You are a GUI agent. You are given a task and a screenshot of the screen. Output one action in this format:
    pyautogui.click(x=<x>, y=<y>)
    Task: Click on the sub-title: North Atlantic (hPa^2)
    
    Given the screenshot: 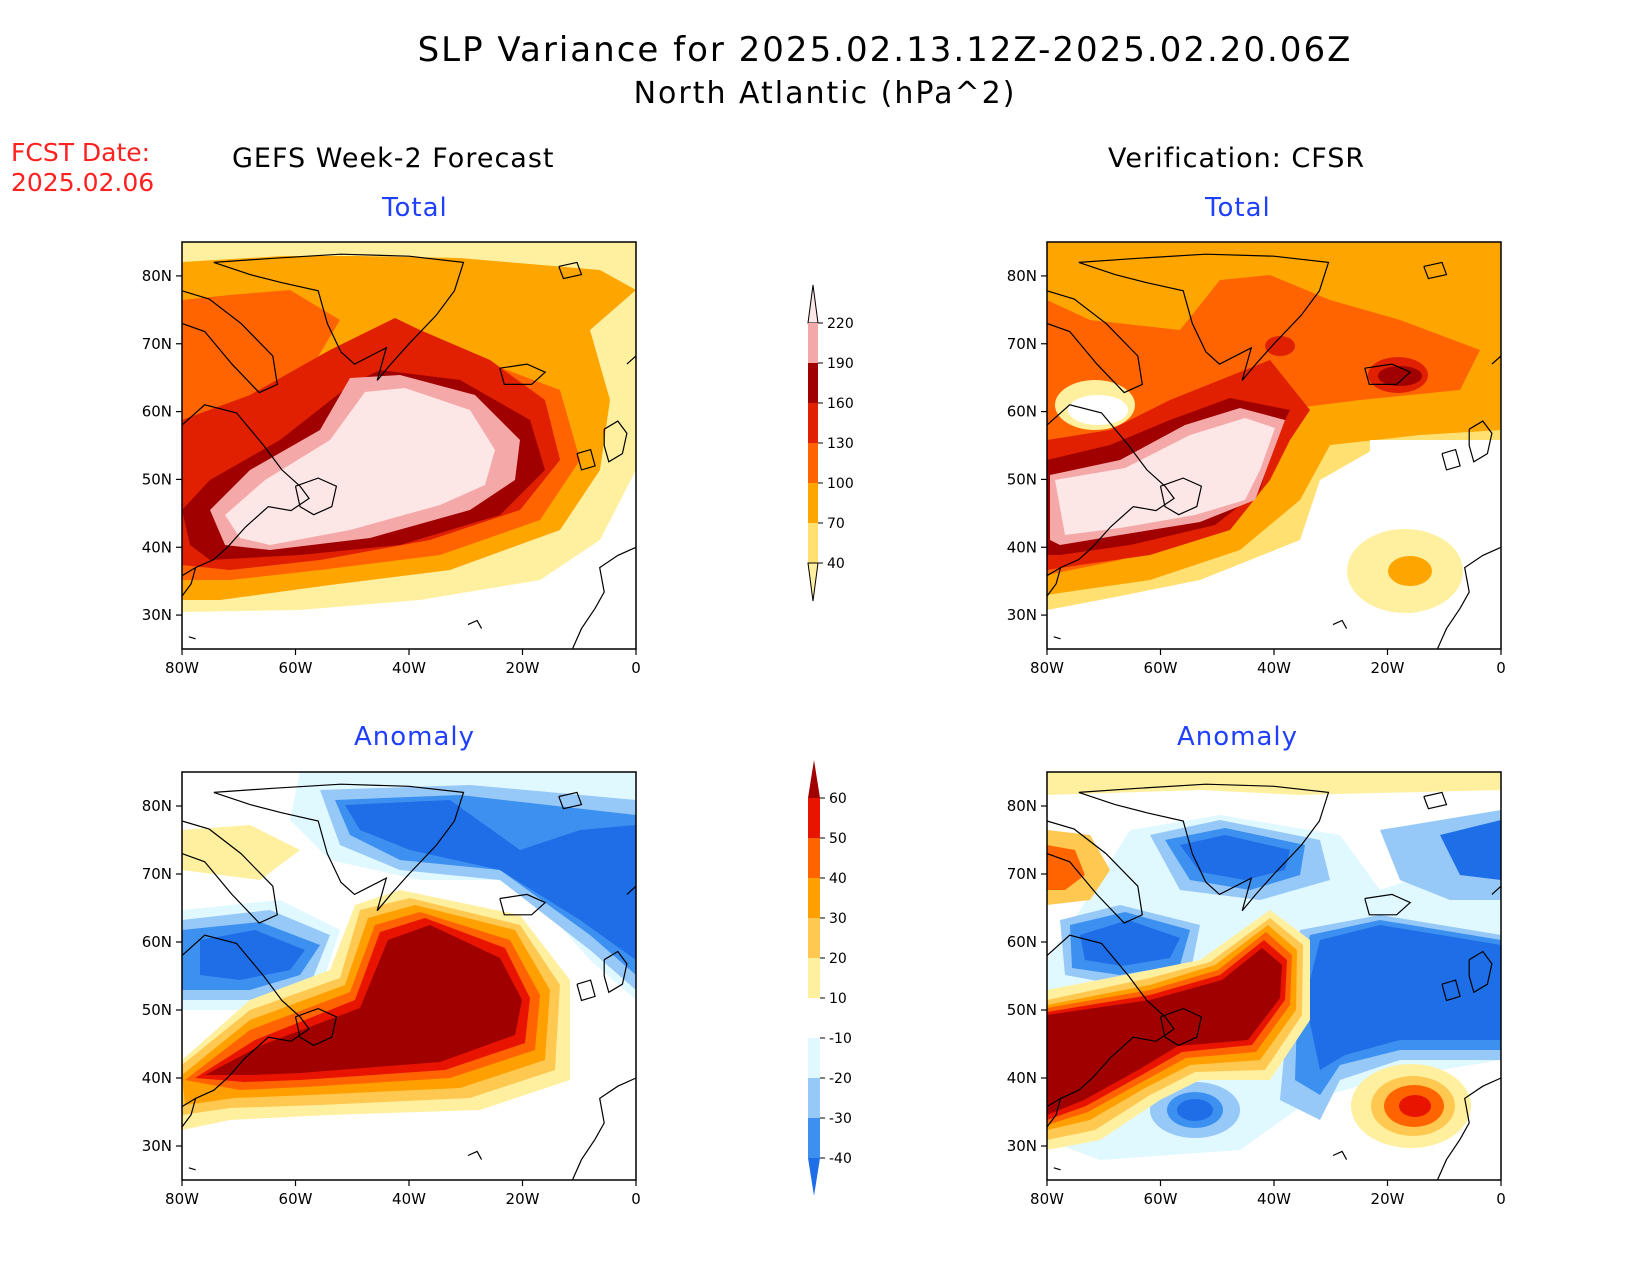 What is the action you would take?
    pyautogui.click(x=825, y=93)
    